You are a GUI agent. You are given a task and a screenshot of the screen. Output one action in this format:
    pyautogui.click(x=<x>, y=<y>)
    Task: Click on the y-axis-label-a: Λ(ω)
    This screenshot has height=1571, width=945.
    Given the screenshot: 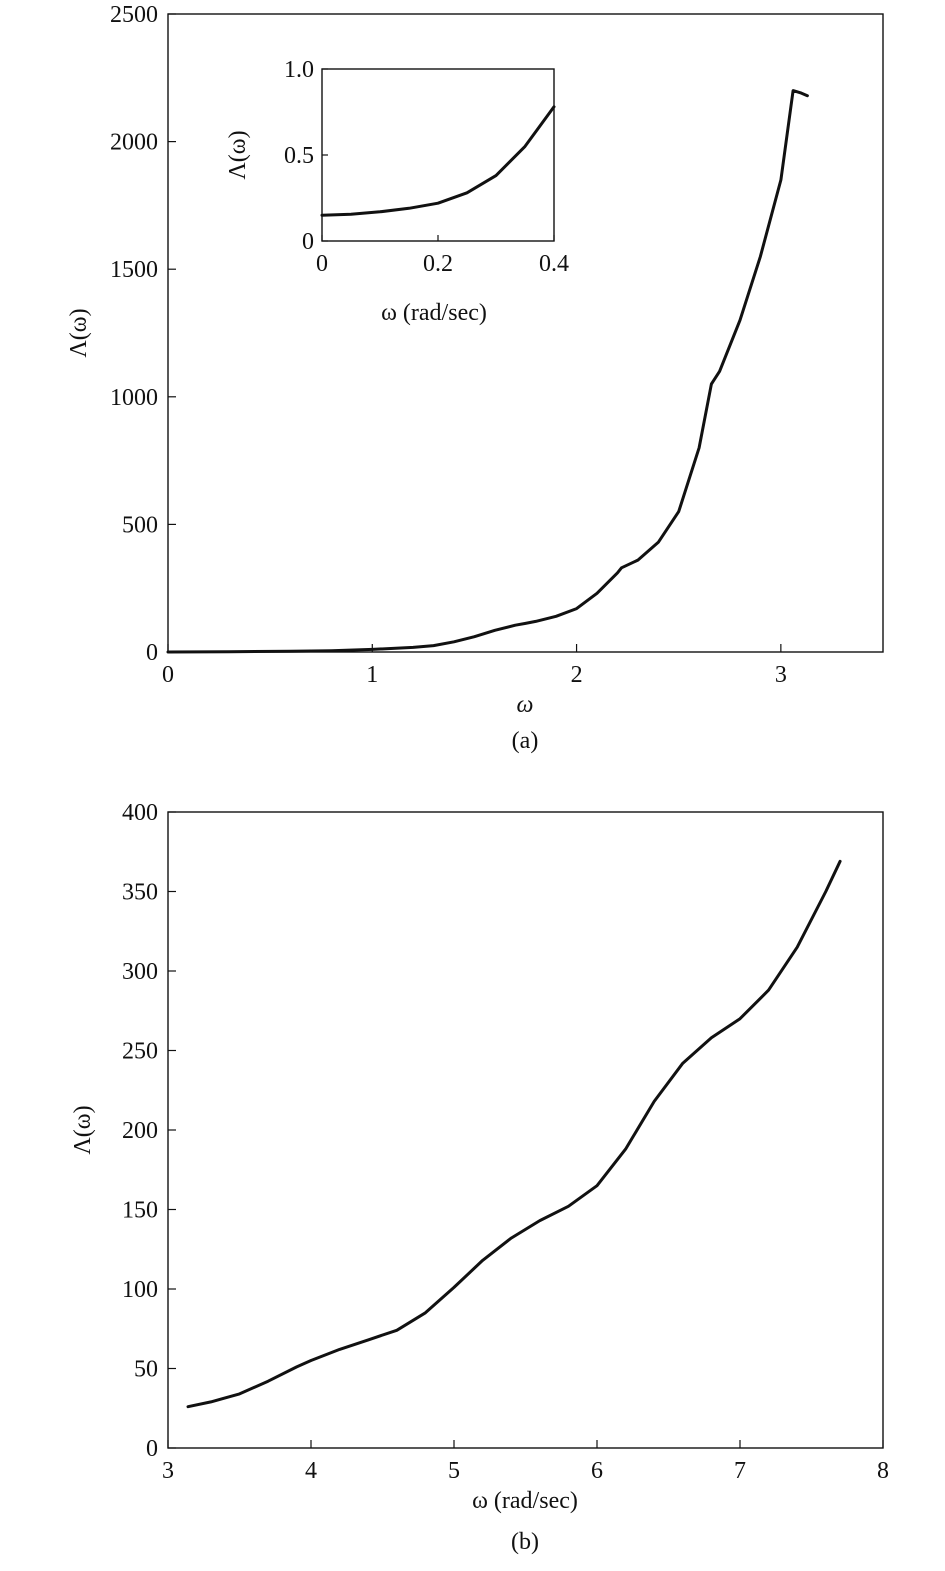 What is the action you would take?
    pyautogui.click(x=79, y=332)
    